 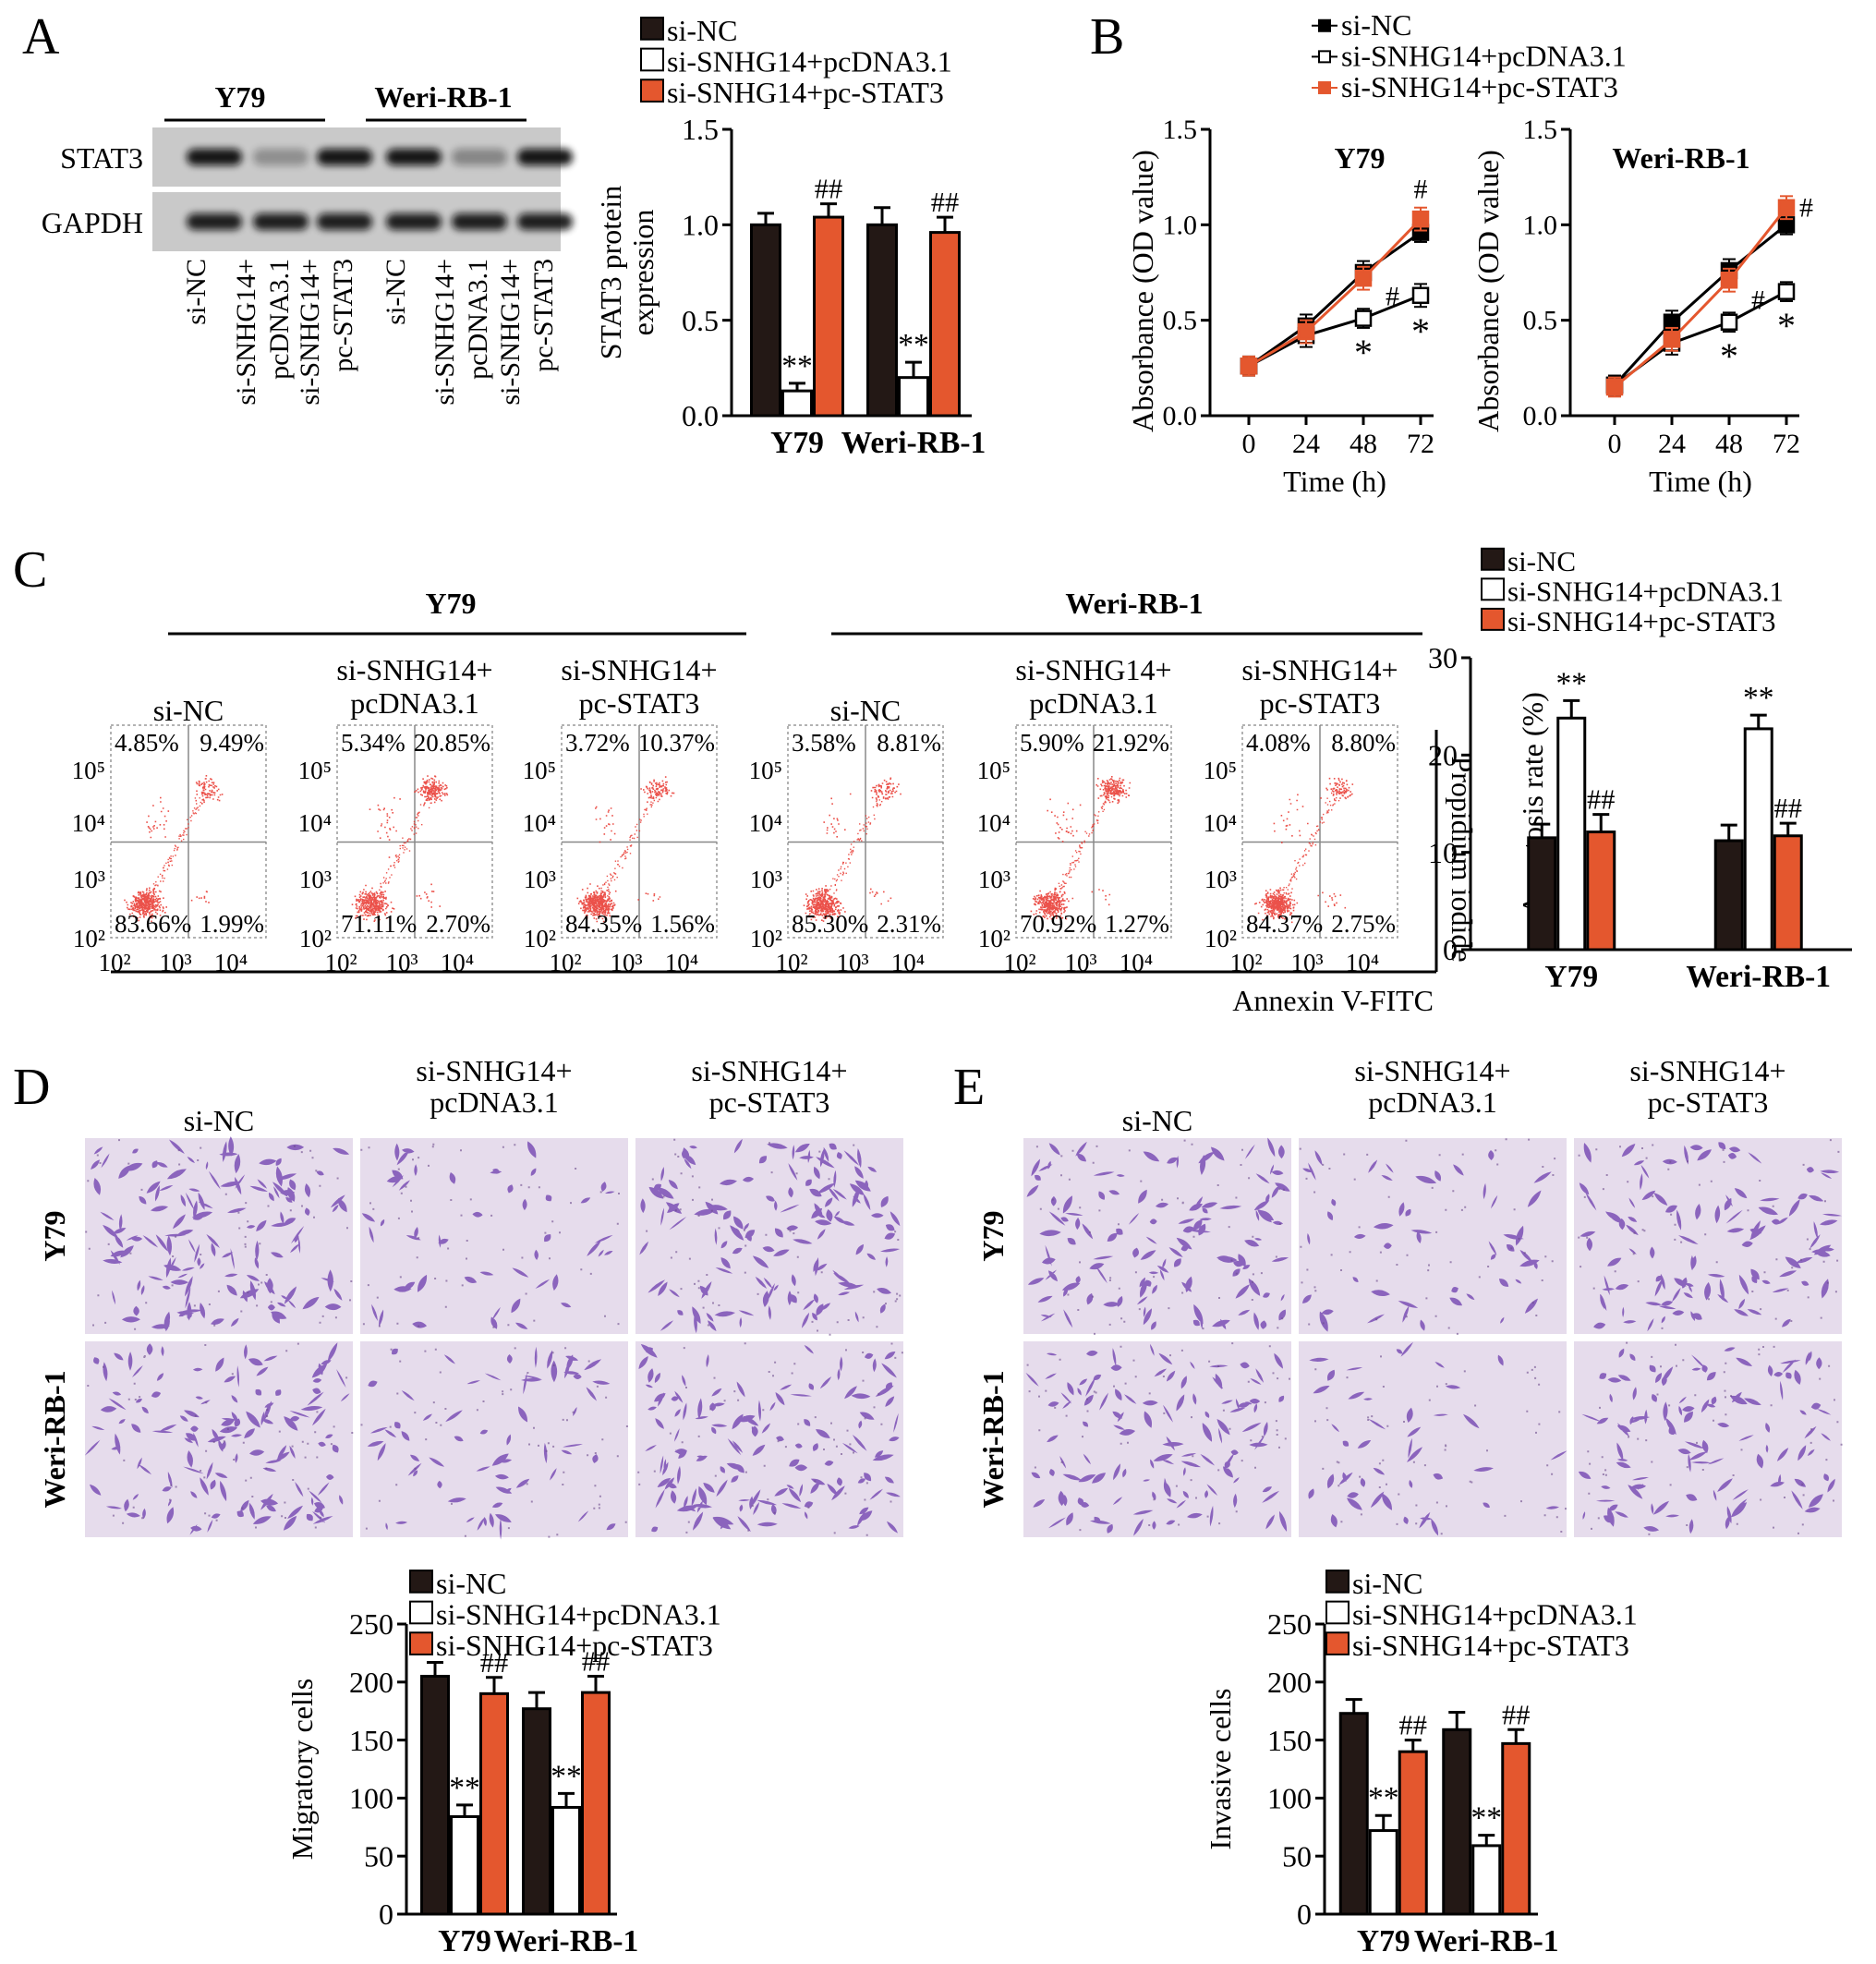 I want to click on lane-label: pcDNA3.1, so click(x=279, y=319).